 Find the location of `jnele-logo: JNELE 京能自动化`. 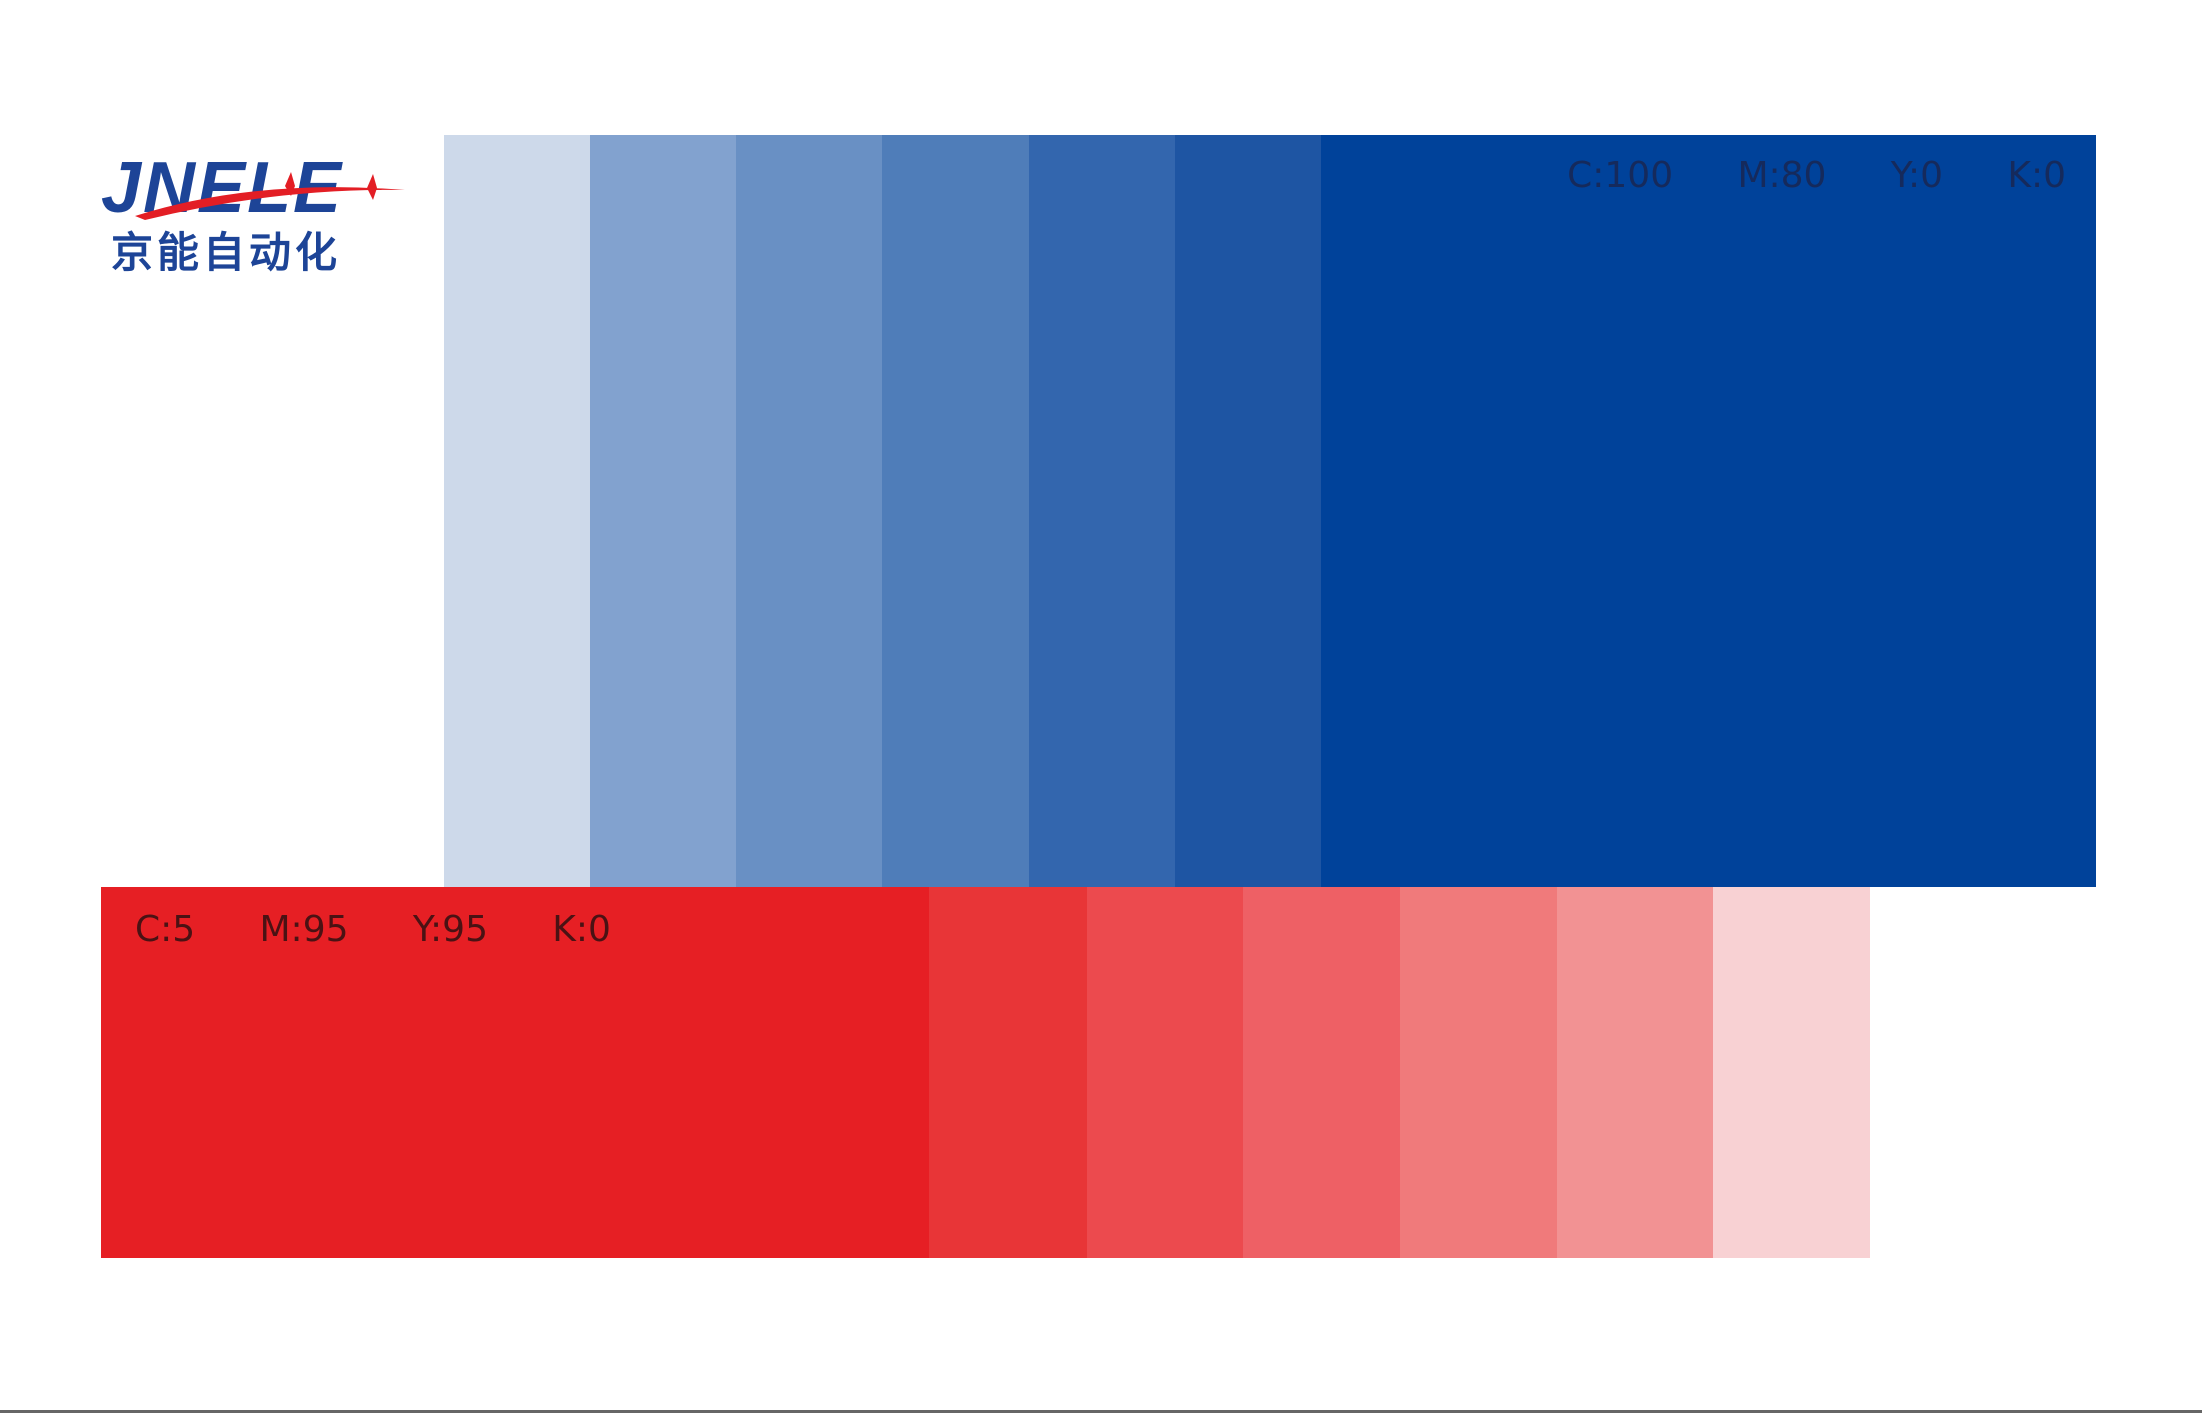

jnele-logo: JNELE 京能自动化 is located at coordinates (255, 213).